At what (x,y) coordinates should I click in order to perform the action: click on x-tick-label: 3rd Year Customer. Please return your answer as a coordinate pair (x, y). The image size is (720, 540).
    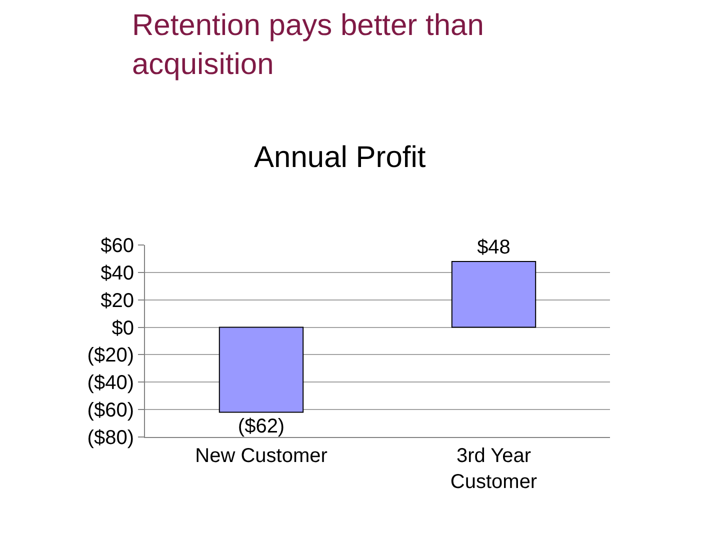
    Looking at the image, I should click on (494, 469).